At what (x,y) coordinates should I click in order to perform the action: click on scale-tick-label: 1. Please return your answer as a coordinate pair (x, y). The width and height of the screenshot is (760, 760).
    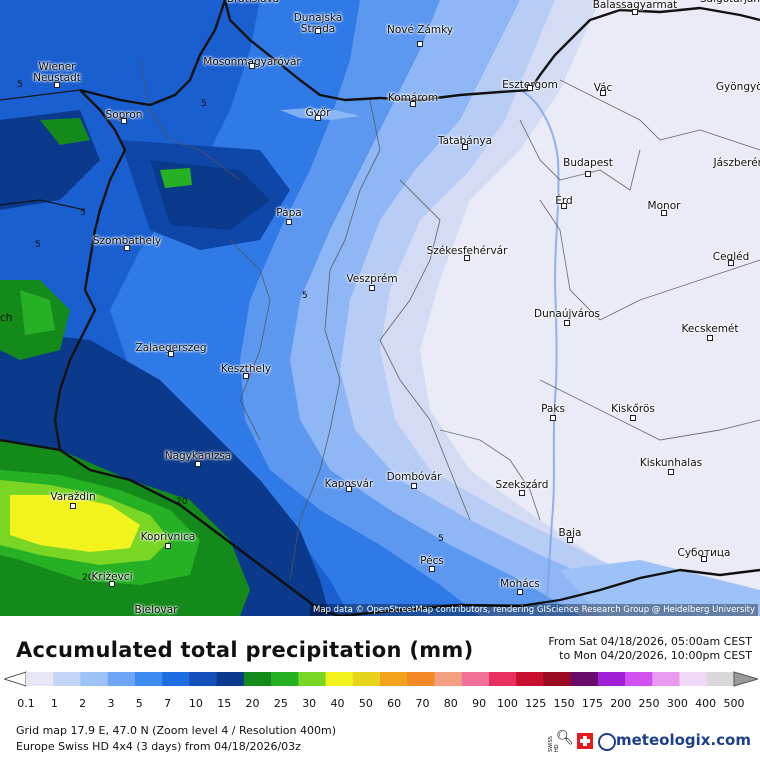
    Looking at the image, I should click on (54, 703).